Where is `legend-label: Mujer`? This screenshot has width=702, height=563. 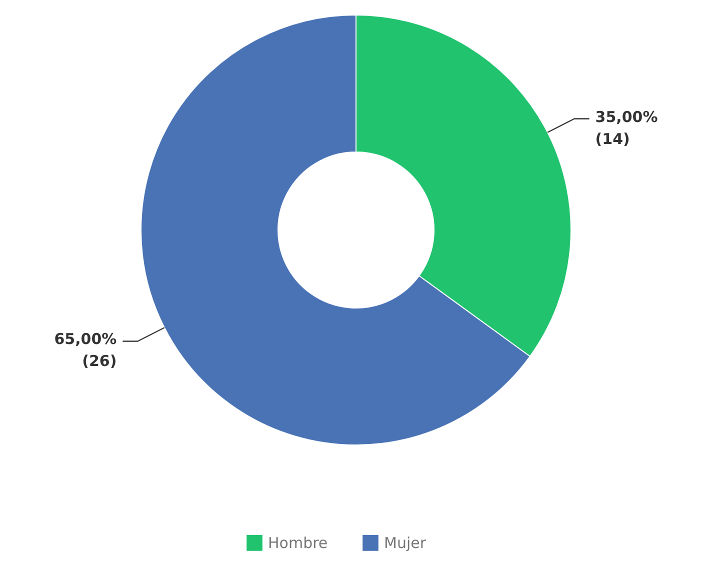
legend-label: Mujer is located at coordinates (405, 543).